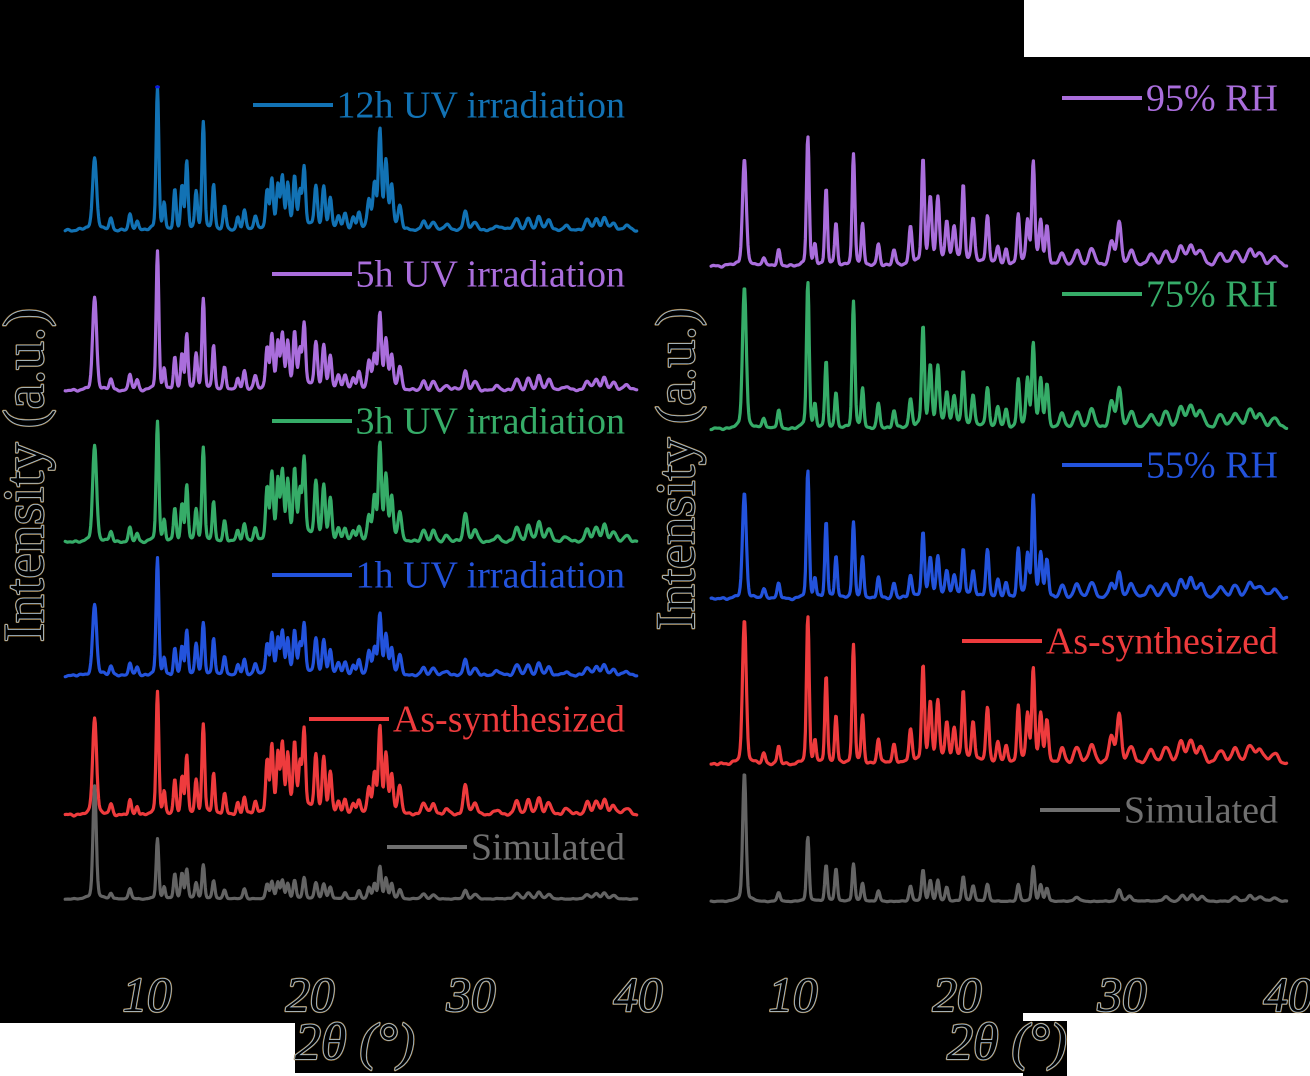 This screenshot has height=1076, width=1310. Describe the element at coordinates (481, 106) in the screenshot. I see `svg-text: 12h UV irradiation` at that location.